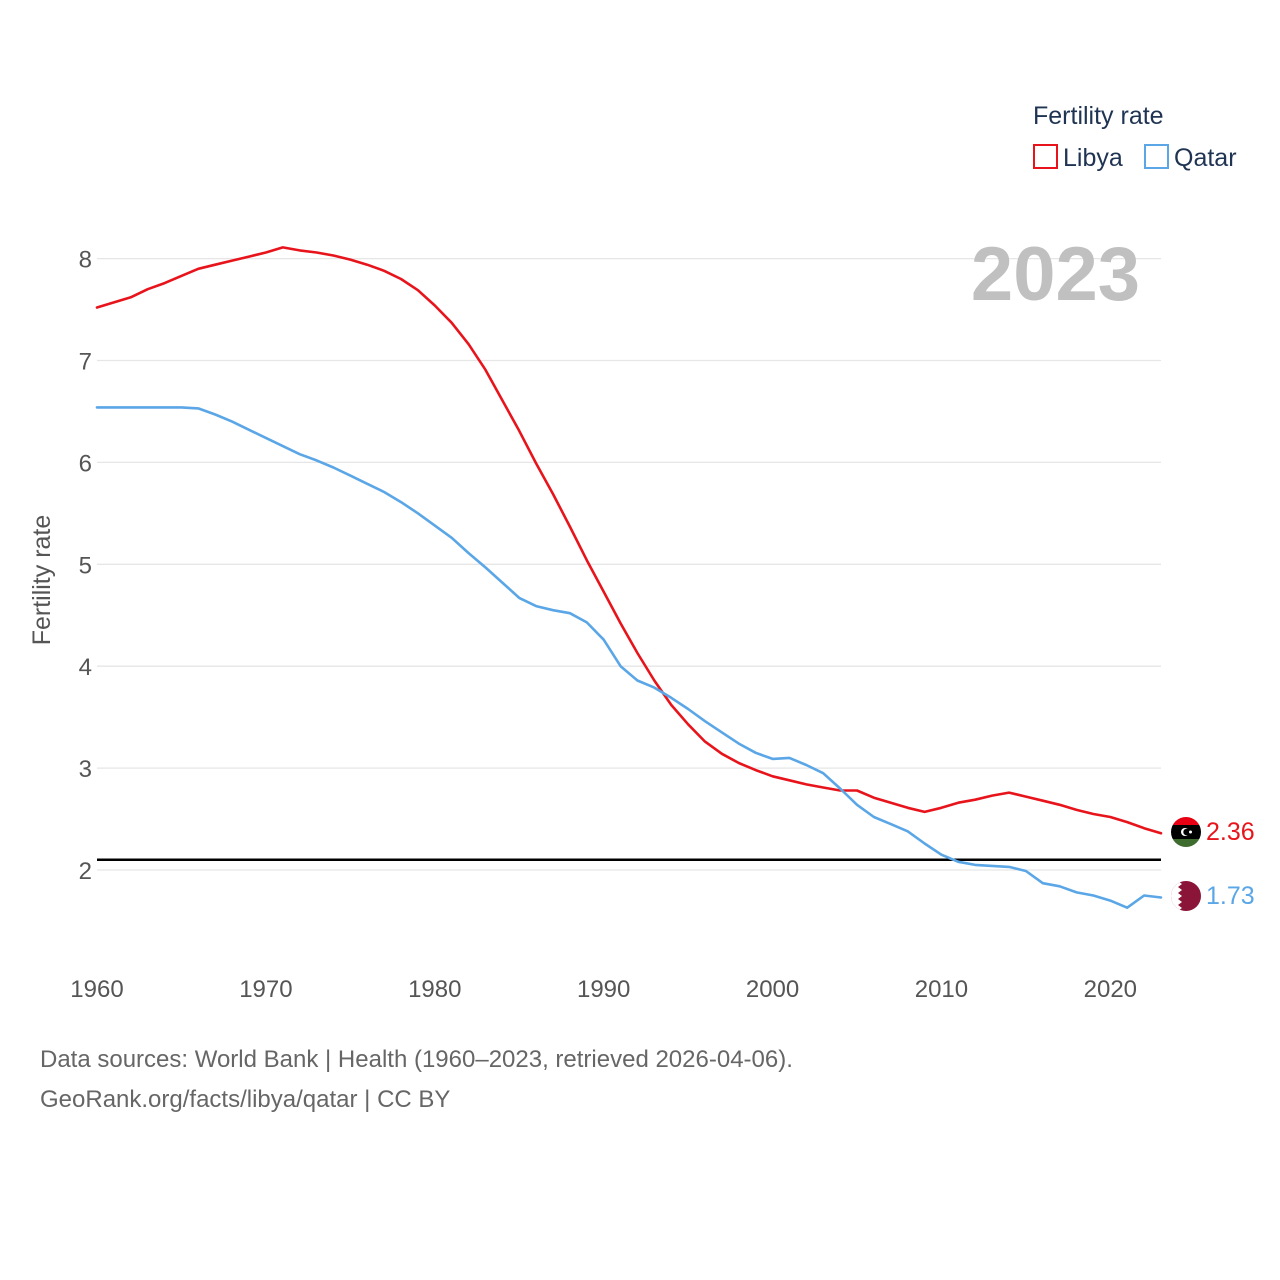 The width and height of the screenshot is (1280, 1280). Describe the element at coordinates (1093, 158) in the screenshot. I see `legend-label-libya: Libya` at that location.